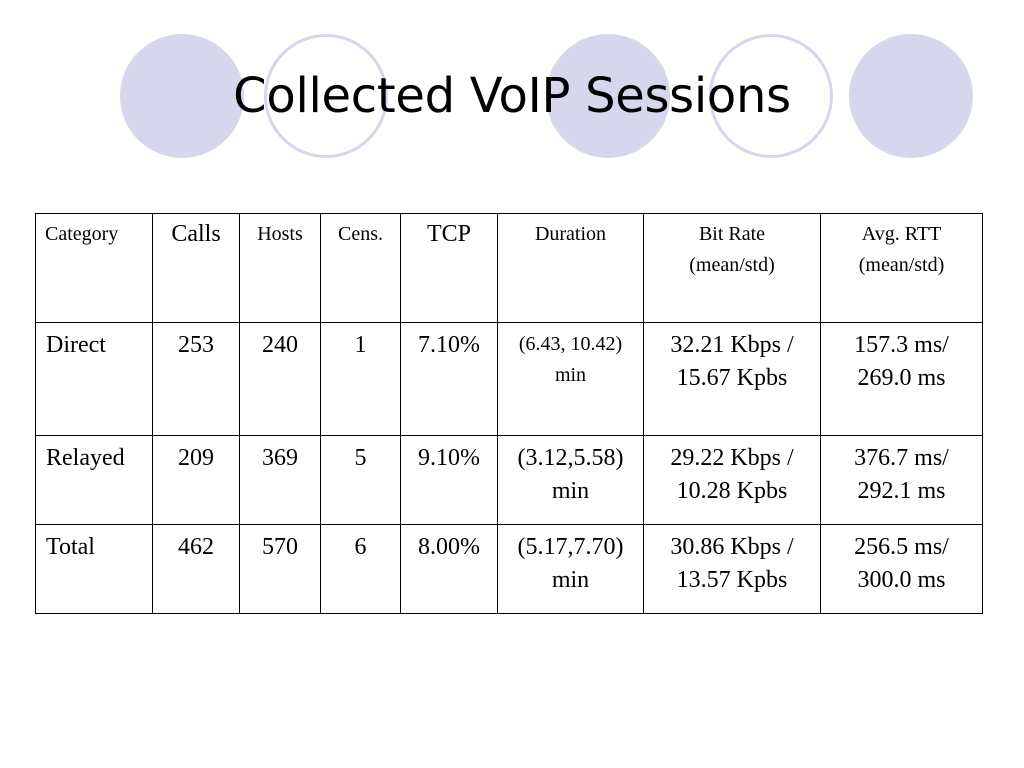  I want to click on header-duration-label: Duration, so click(570, 234).